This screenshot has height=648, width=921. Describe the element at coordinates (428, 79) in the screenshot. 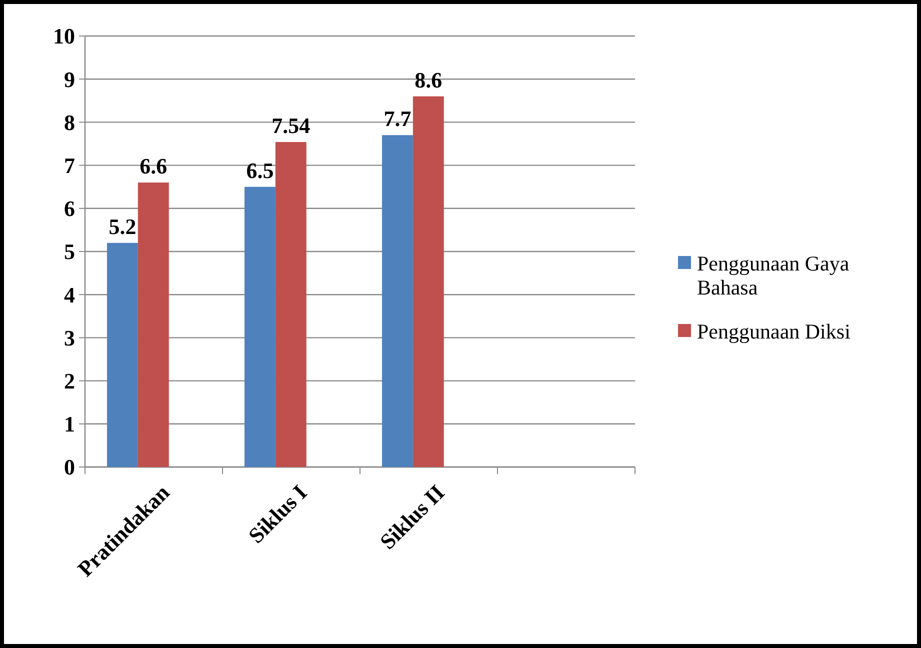

I see `data-label: 8.6` at that location.